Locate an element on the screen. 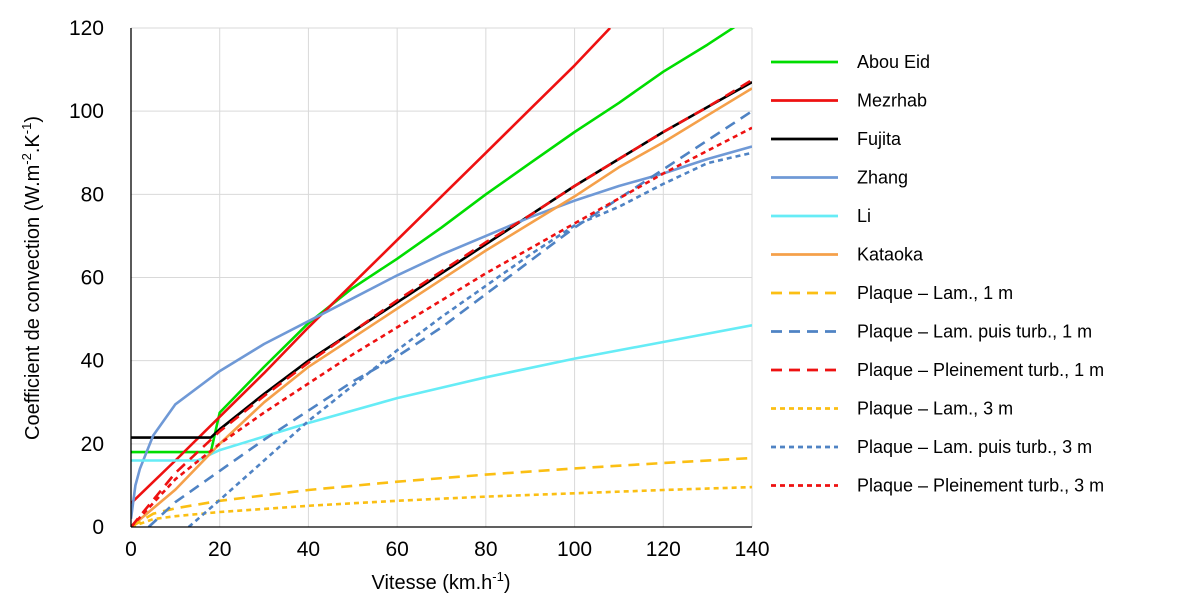 The image size is (1195, 613). x-tick-label: 100 is located at coordinates (574, 549).